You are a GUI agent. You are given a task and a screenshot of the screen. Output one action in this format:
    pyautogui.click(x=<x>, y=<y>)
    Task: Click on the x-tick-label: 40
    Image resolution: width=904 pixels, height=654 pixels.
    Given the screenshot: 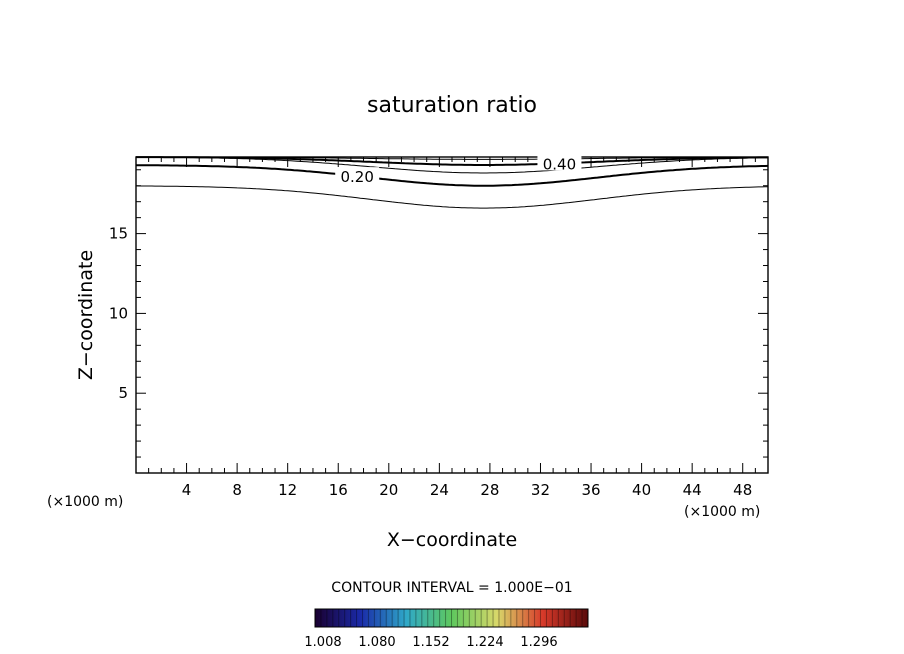 What is the action you would take?
    pyautogui.click(x=641, y=490)
    